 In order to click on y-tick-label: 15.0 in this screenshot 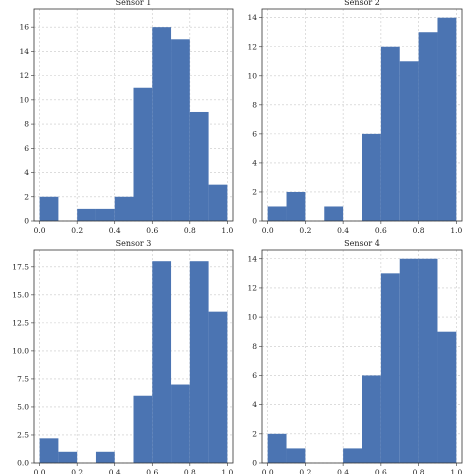, I will do `click(20, 294)`.